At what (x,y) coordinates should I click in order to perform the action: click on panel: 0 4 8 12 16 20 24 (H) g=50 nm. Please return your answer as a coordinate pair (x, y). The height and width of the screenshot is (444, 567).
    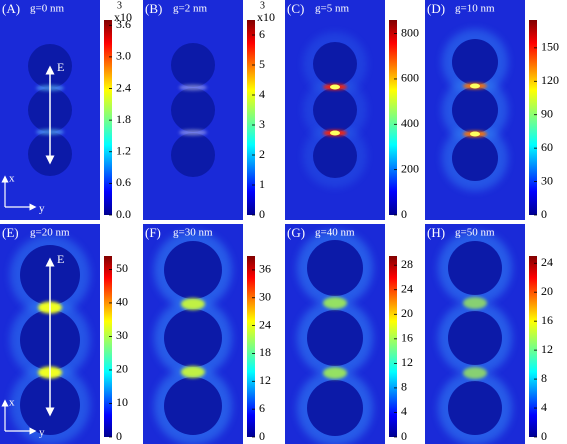
    Looking at the image, I should click on (489, 334).